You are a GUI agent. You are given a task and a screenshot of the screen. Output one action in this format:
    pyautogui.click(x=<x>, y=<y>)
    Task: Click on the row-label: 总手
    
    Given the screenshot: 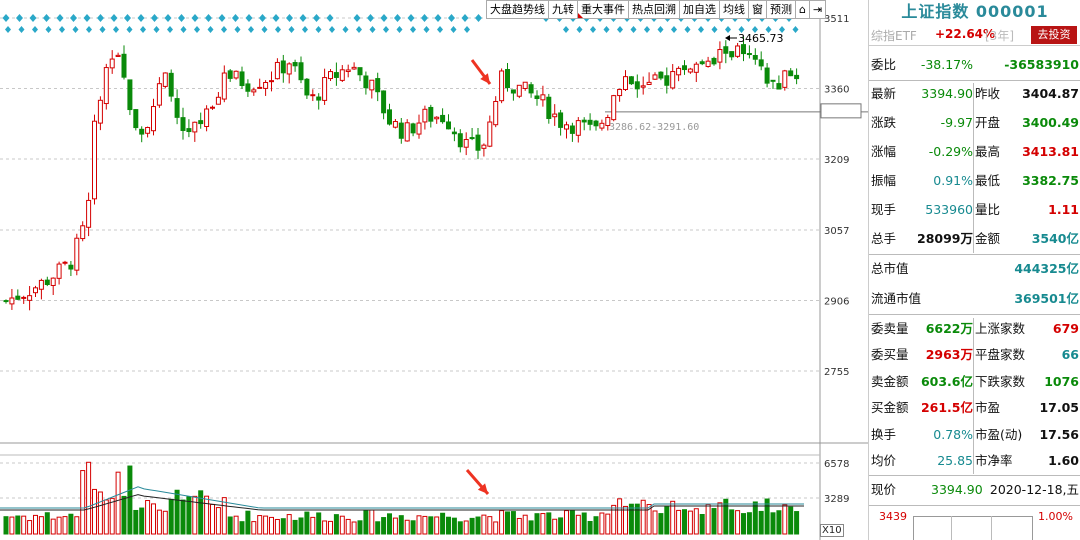 What is the action you would take?
    pyautogui.click(x=884, y=238)
    